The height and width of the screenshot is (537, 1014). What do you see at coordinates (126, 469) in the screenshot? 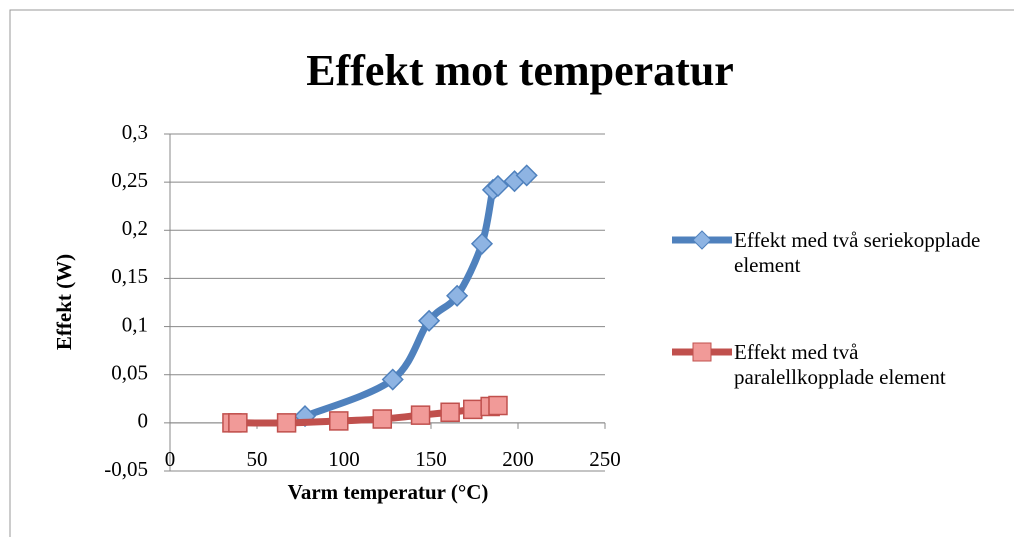
I see `y-tick-label: -0,05` at bounding box center [126, 469].